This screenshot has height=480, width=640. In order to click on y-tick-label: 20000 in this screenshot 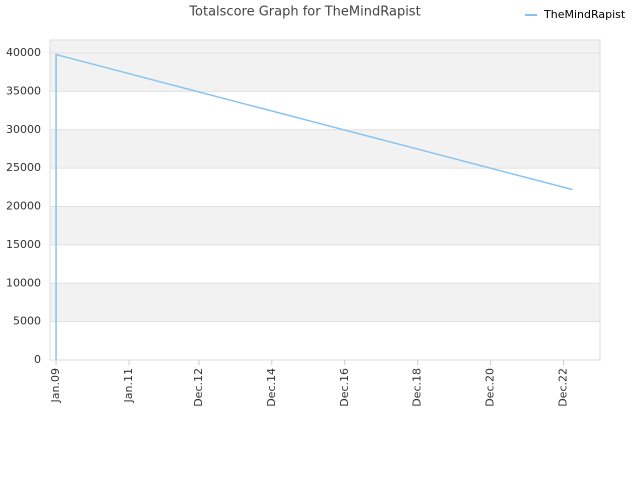, I will do `click(23, 206)`.